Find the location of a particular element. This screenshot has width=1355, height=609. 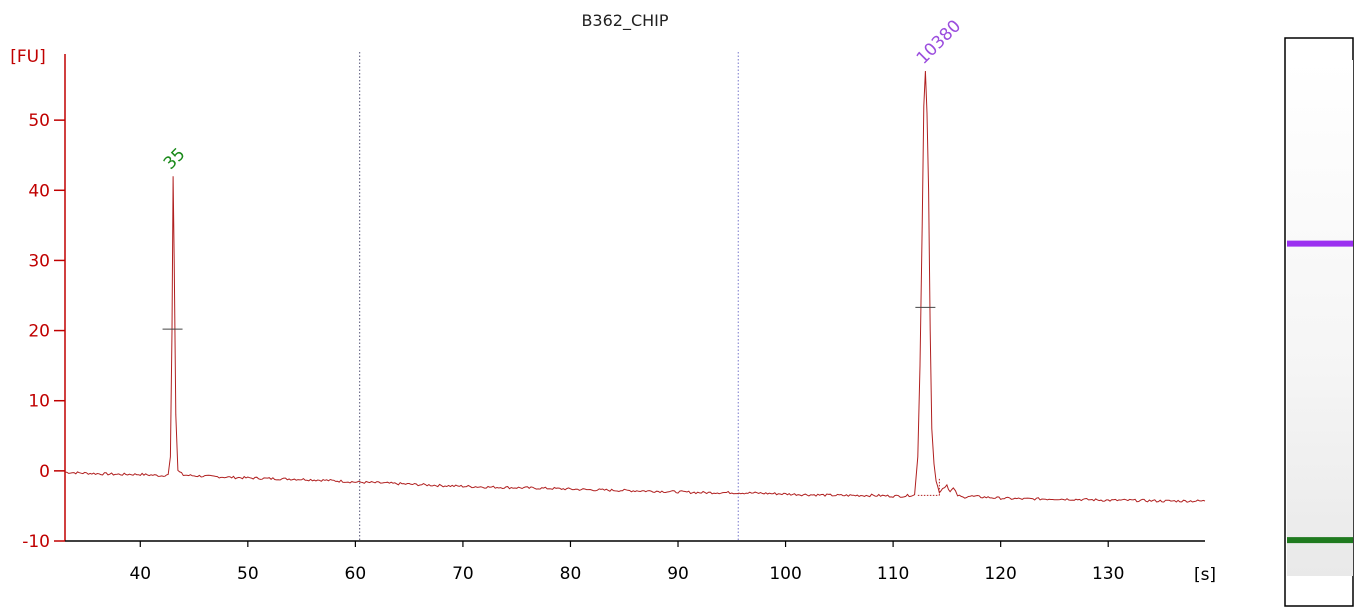

gel-lane is located at coordinates (1319, 322).